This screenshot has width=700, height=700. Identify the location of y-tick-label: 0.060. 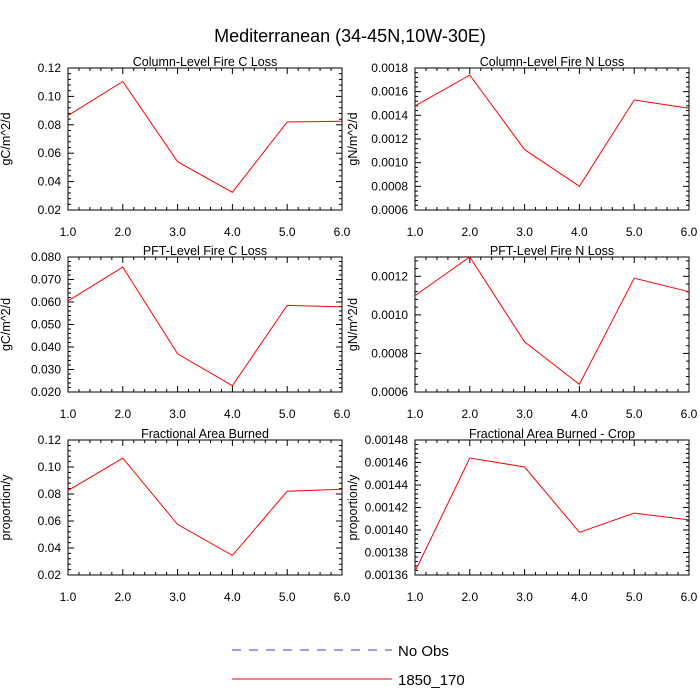
(46, 302).